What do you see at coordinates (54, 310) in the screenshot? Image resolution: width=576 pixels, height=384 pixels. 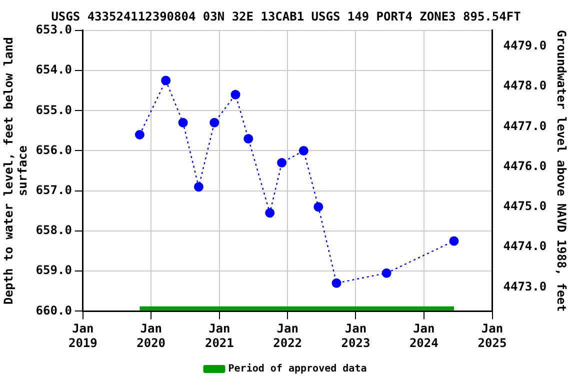 I see `y-tick-label: 660.0` at bounding box center [54, 310].